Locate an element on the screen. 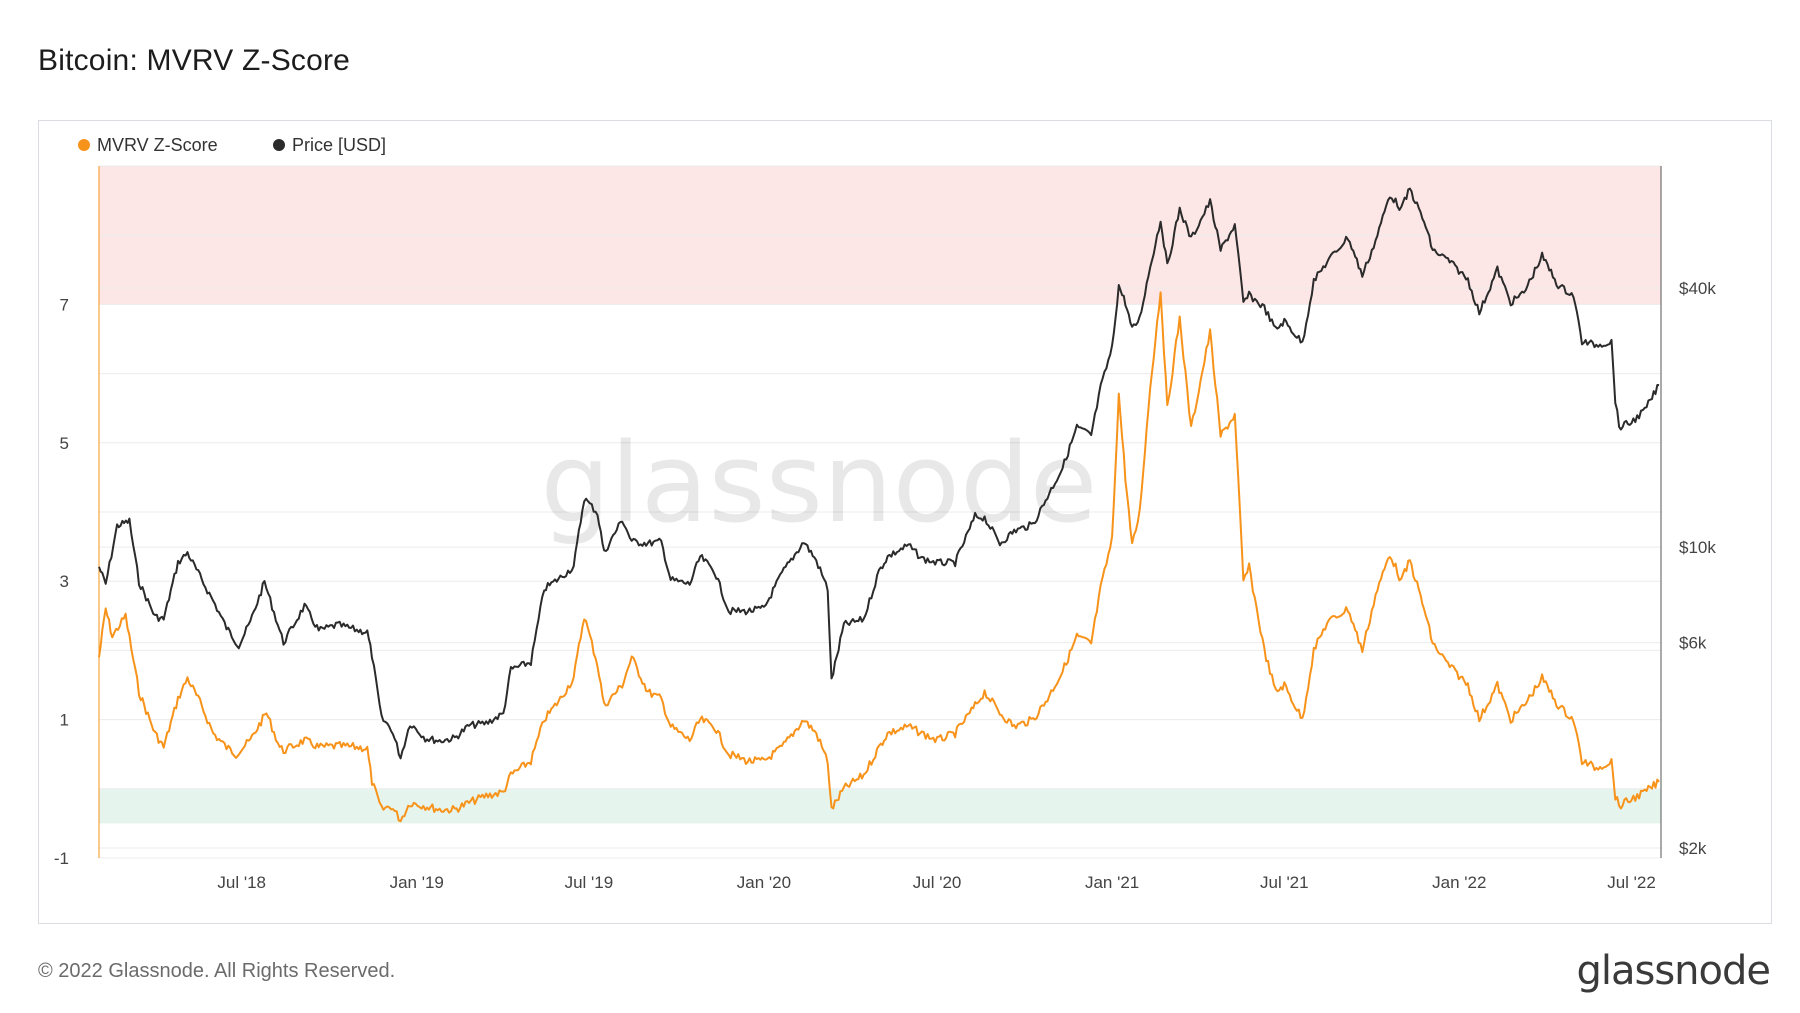 The image size is (1800, 1013). legend-dot-zscore is located at coordinates (84, 145).